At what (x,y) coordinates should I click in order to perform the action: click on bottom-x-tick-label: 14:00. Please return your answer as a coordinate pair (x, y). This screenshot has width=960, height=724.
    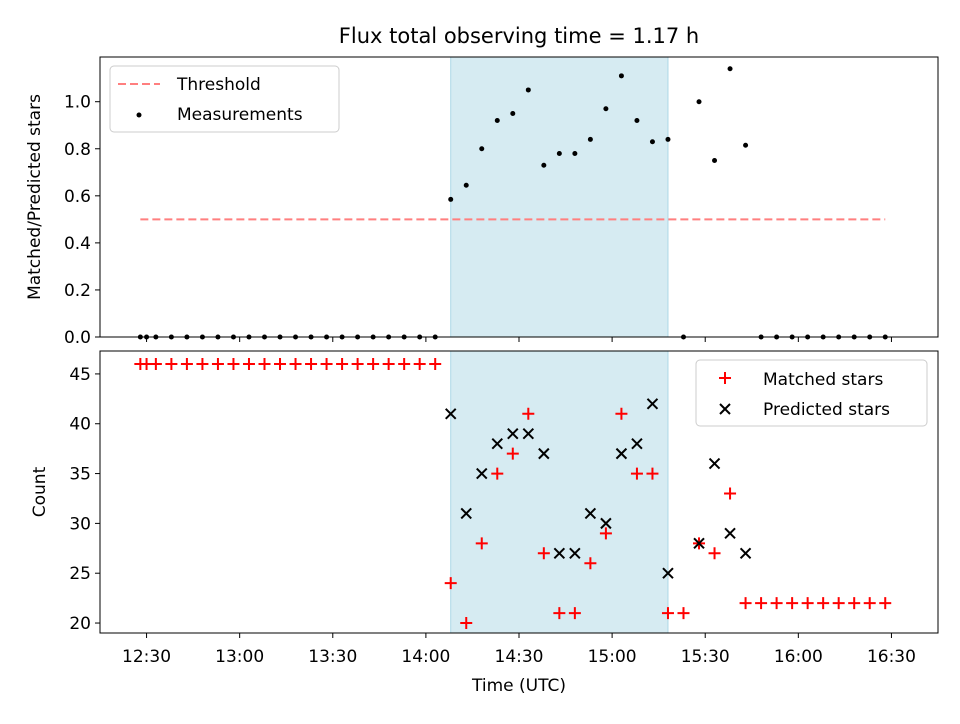
    Looking at the image, I should click on (425, 657).